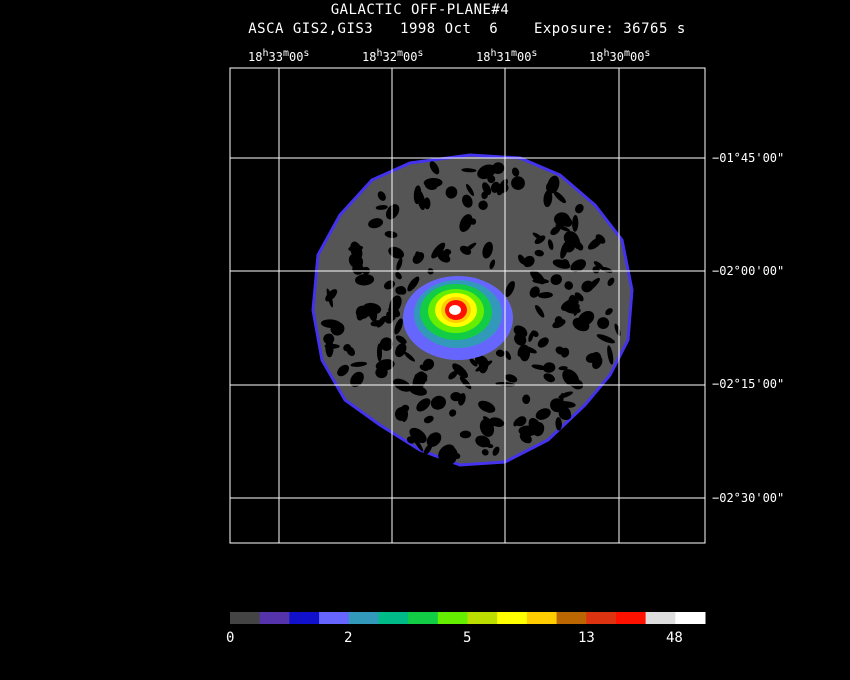 This screenshot has width=850, height=680. What do you see at coordinates (230, 638) in the screenshot?
I see `colorbar-label: 0` at bounding box center [230, 638].